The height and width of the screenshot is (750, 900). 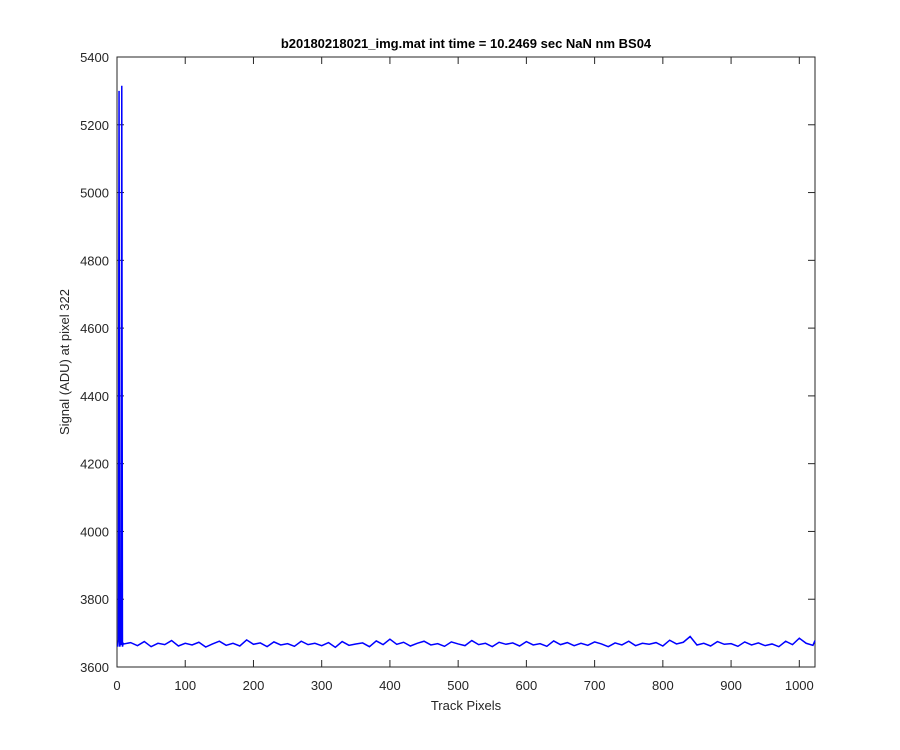 I want to click on x-tick-label: 900, so click(x=731, y=685).